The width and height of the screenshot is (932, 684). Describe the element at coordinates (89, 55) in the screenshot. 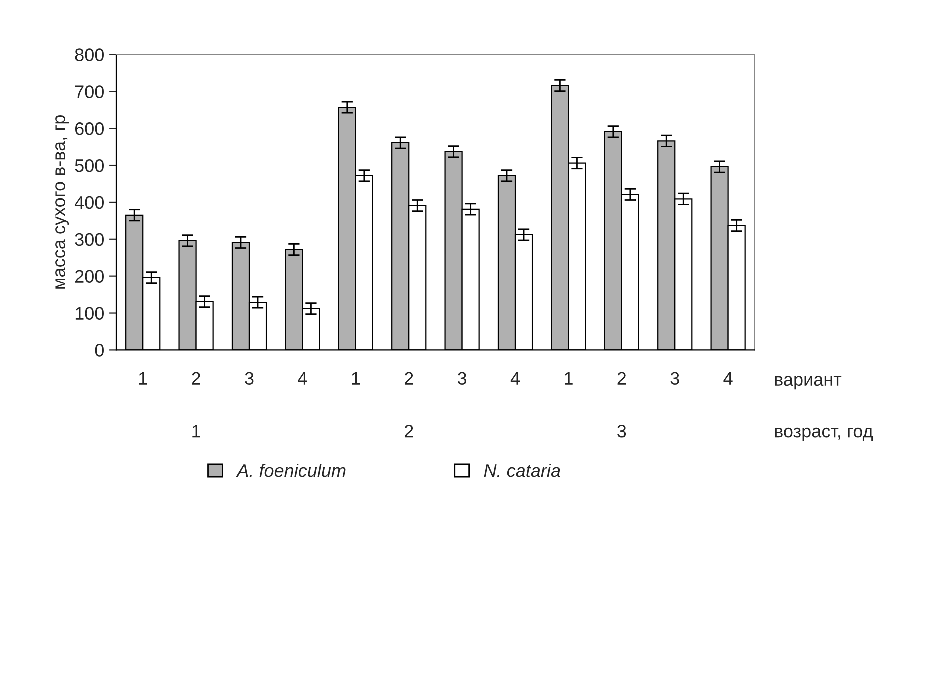

I see `y-tick-label: 800` at that location.